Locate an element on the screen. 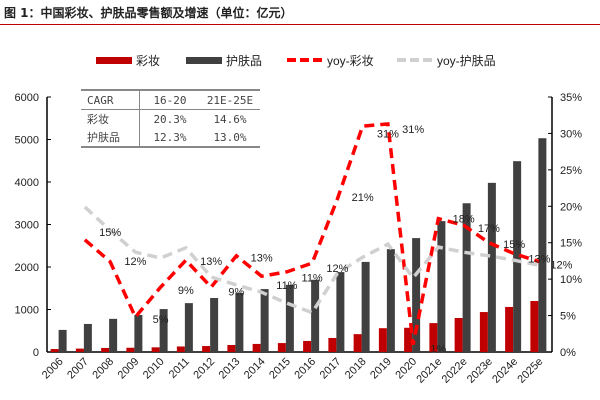 The width and height of the screenshot is (600, 400). cagr-header: CAGR is located at coordinates (110, 99).